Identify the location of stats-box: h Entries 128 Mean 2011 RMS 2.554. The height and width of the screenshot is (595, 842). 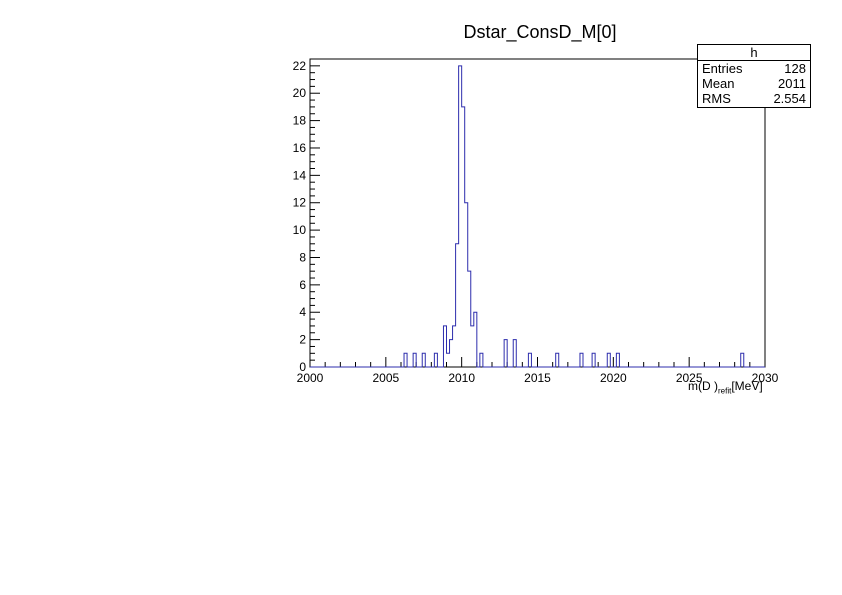
(754, 76).